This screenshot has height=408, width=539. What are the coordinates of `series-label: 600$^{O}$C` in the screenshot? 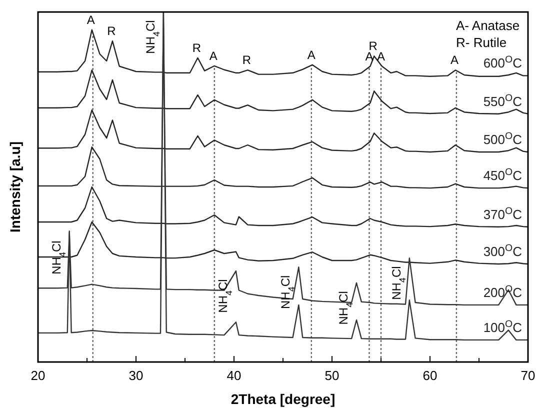 It's located at (502, 62).